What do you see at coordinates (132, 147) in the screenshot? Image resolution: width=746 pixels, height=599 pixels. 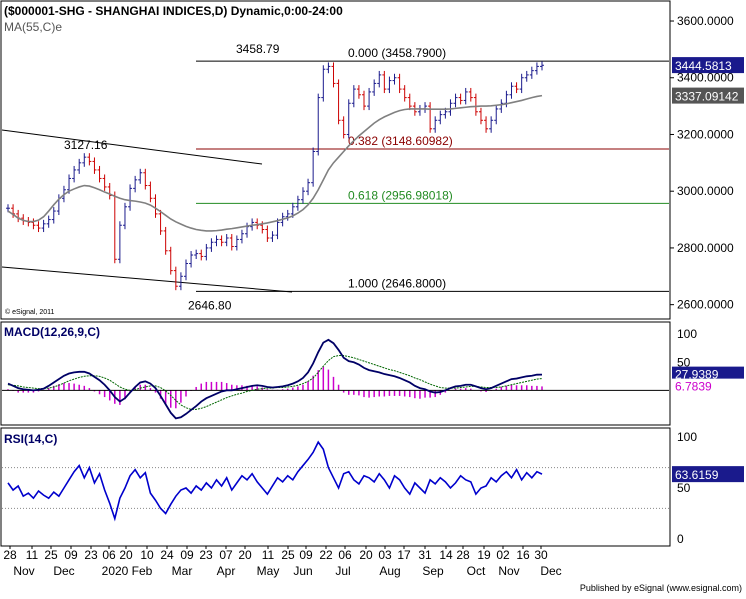 I see `upper-trendline` at bounding box center [132, 147].